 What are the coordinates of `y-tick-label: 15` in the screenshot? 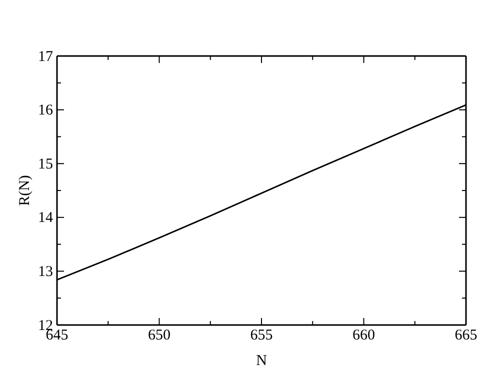 It's located at (45, 164).